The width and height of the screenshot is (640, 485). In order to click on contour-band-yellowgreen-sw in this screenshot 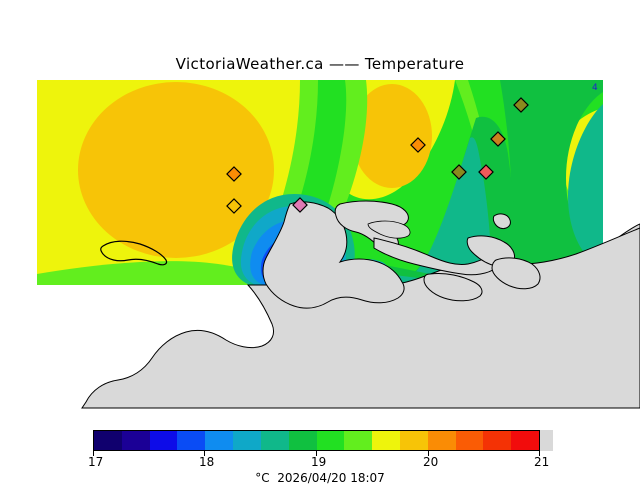, I will do `click(147, 273)`.